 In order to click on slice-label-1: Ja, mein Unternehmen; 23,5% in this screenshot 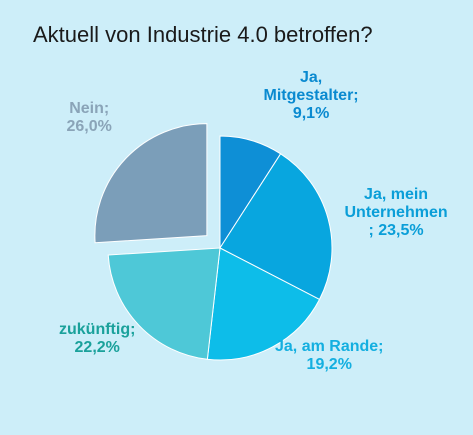, I will do `click(396, 213)`.